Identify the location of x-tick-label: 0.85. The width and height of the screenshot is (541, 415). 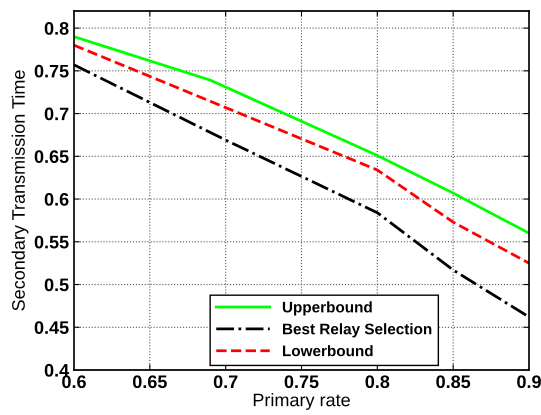
(453, 381).